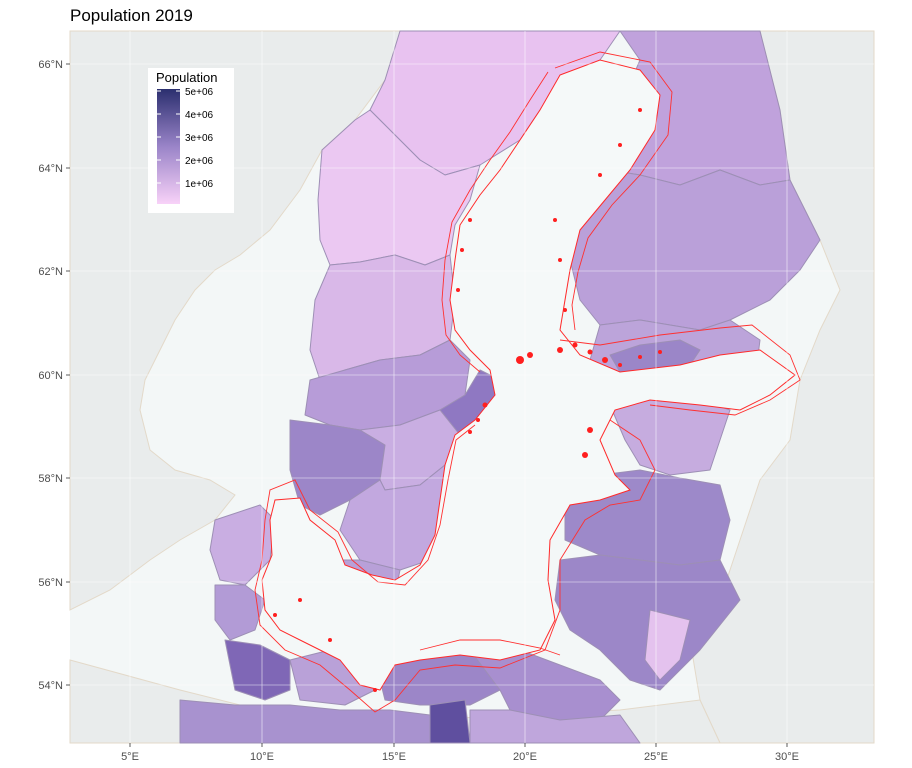 The image size is (912, 768). Describe the element at coordinates (262, 757) in the screenshot. I see `x-tick-label: 10°E` at that location.